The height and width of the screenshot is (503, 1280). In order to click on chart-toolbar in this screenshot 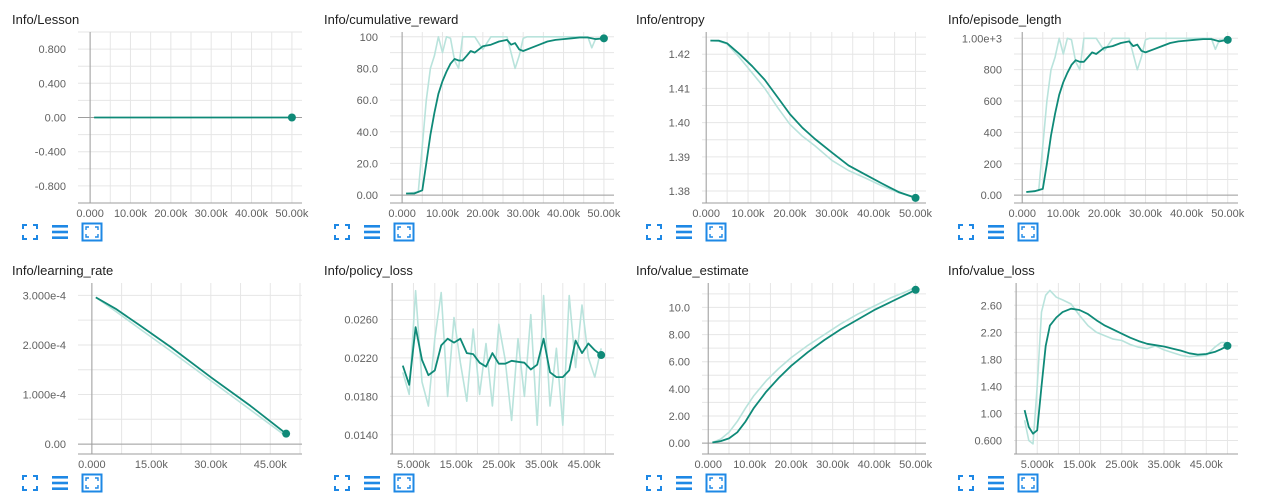, I will do `click(1001, 232)`.